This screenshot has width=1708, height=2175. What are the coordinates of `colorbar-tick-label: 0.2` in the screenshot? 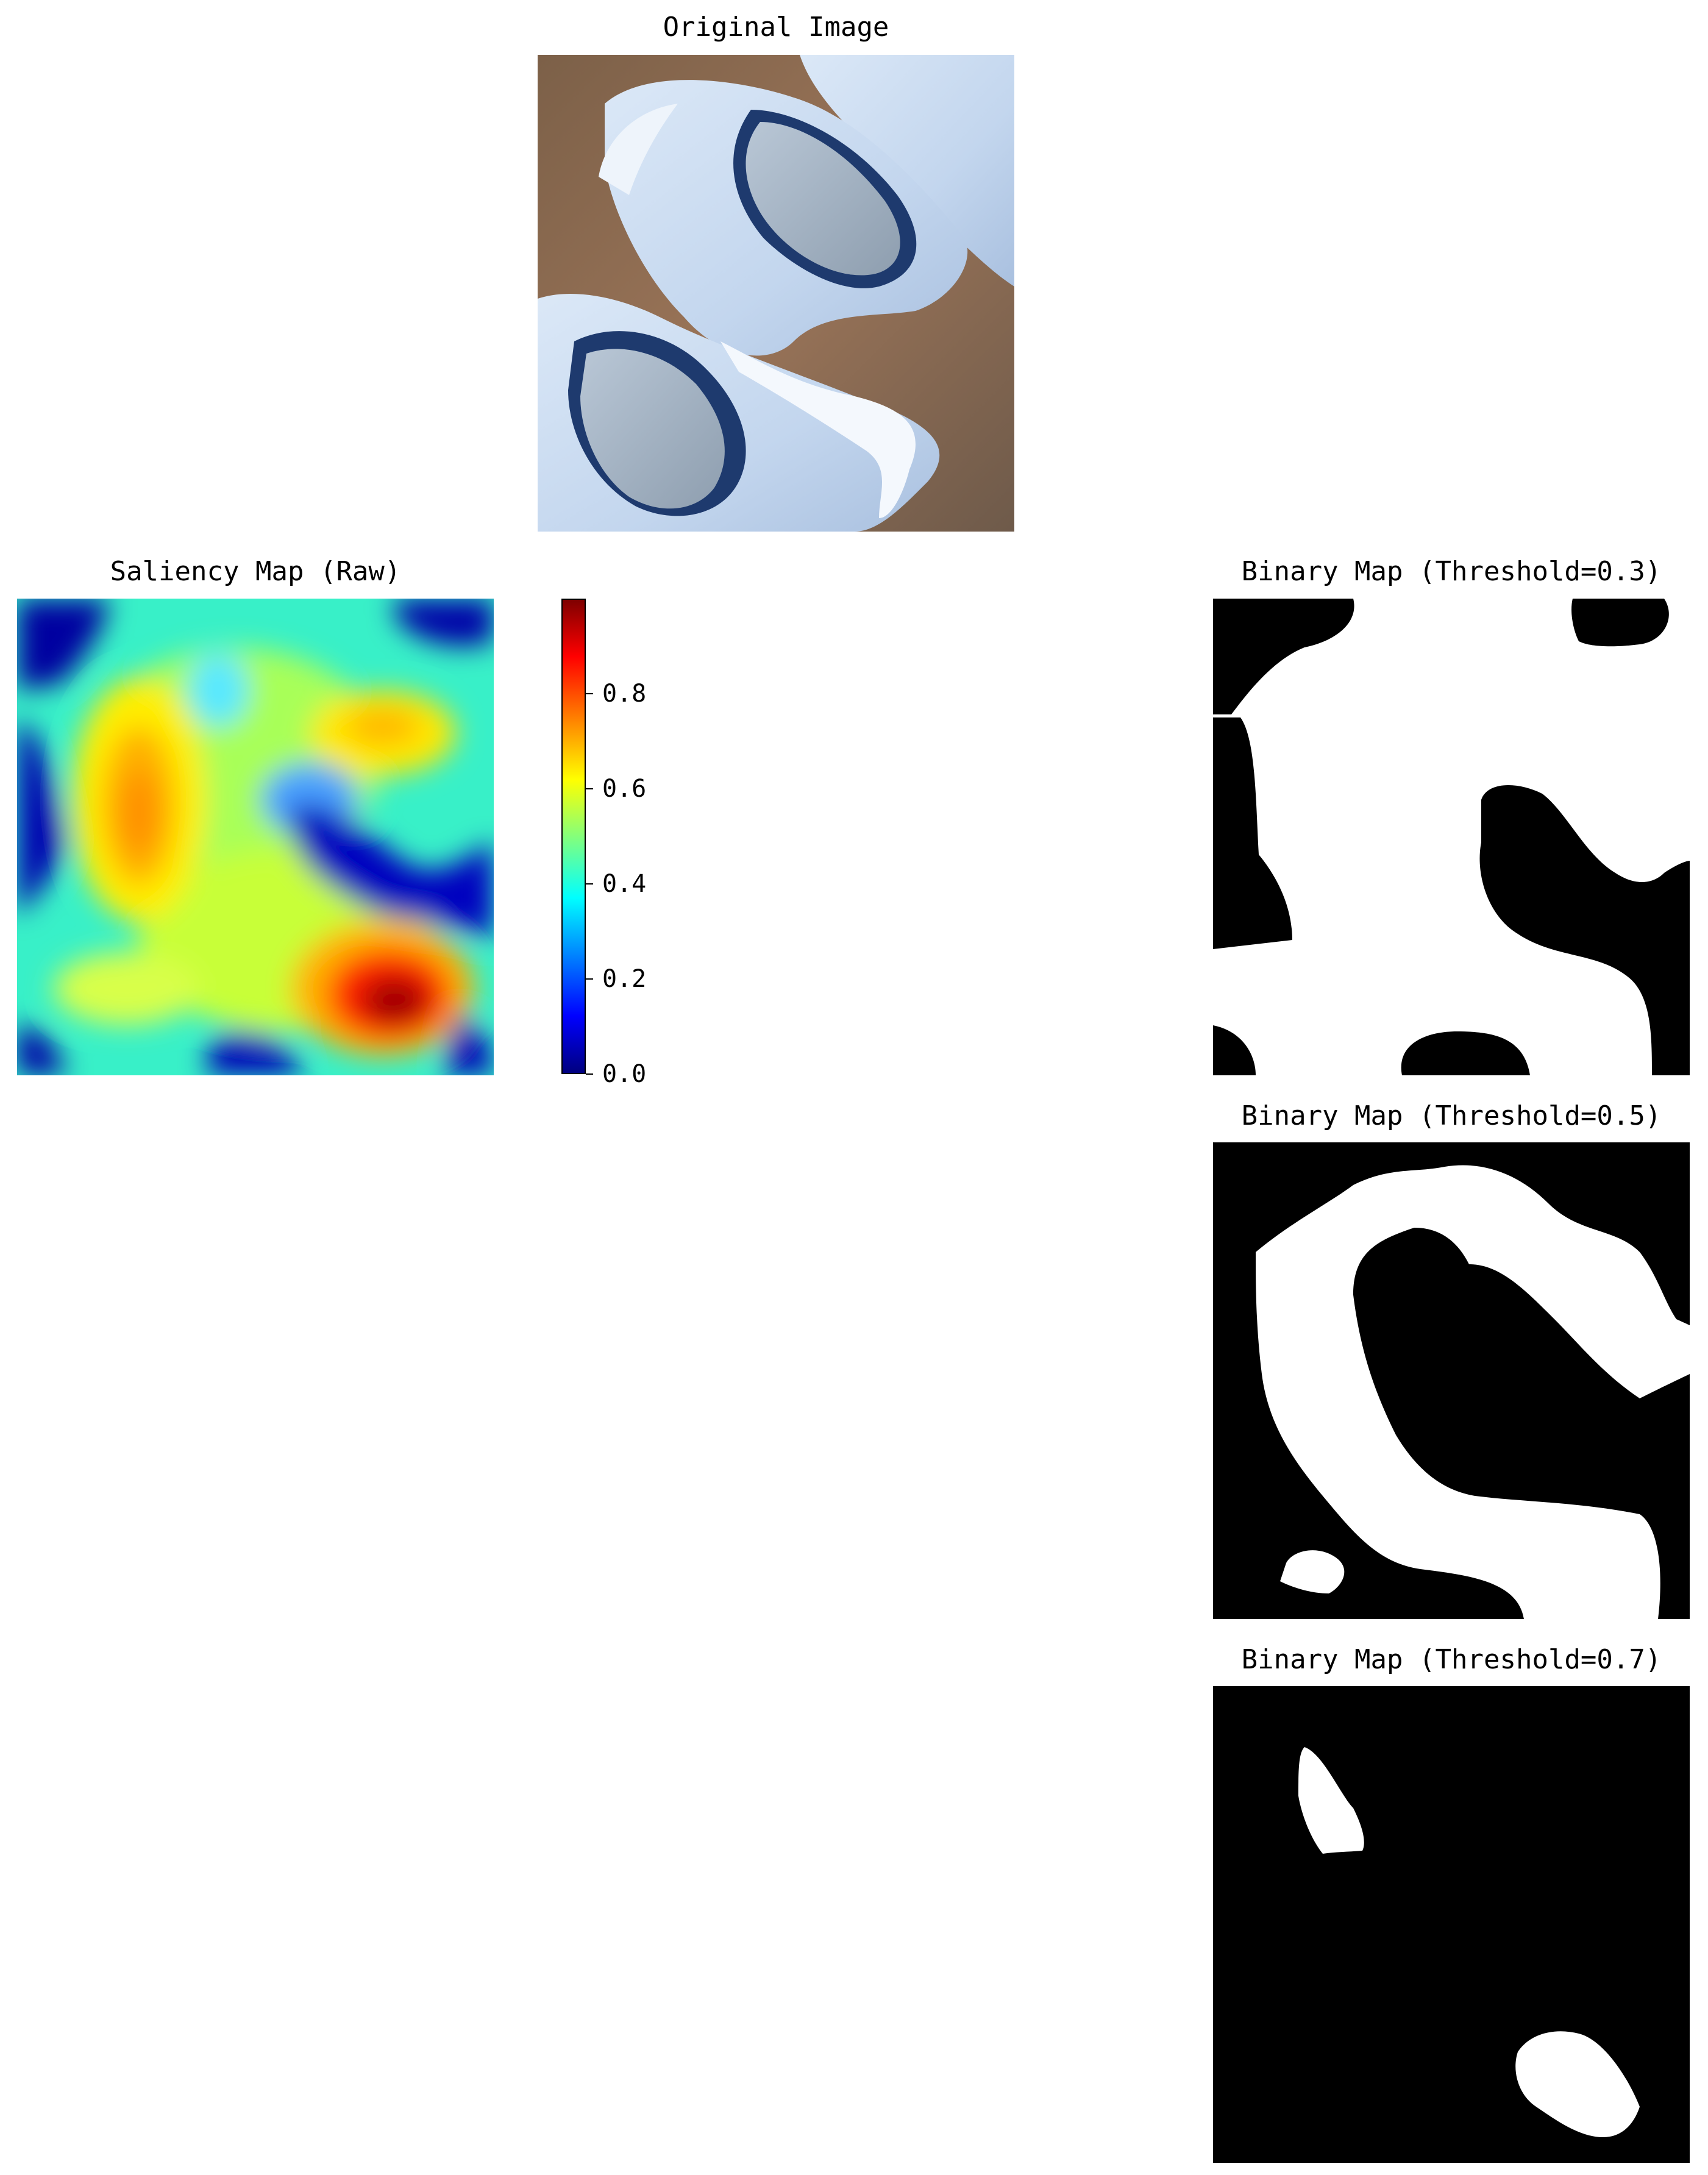 It's located at (624, 979).